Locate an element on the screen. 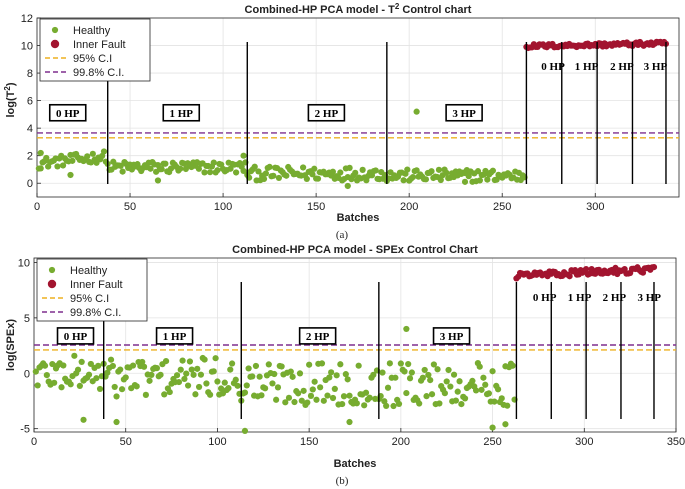  chart-a-ytick-label: 6 is located at coordinates (30, 102).